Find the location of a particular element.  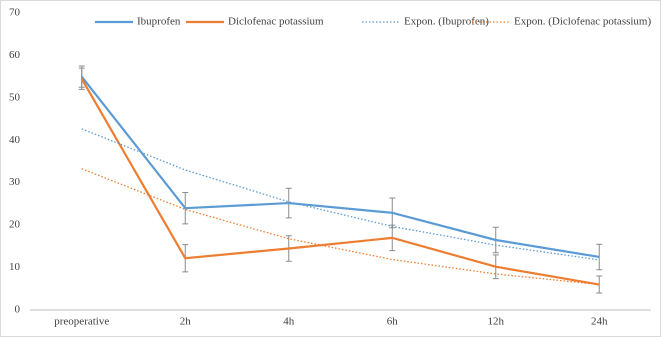

legend-label: Expon. (Ibuprofen) is located at coordinates (446, 22).